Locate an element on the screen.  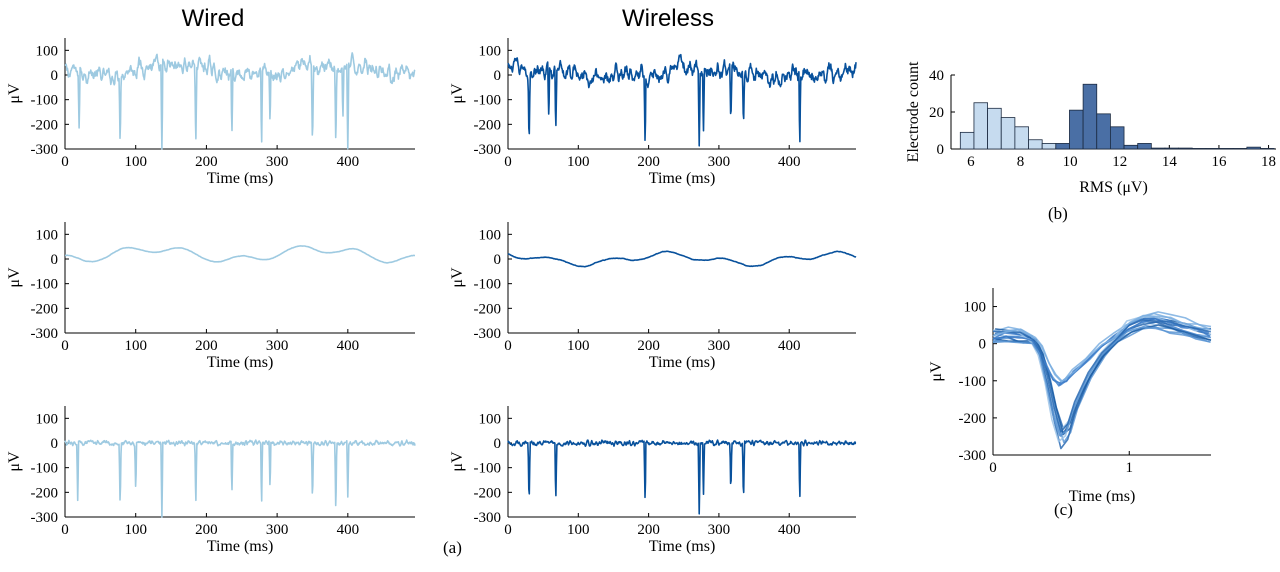
y-tick-label: 40 is located at coordinates (936, 76).